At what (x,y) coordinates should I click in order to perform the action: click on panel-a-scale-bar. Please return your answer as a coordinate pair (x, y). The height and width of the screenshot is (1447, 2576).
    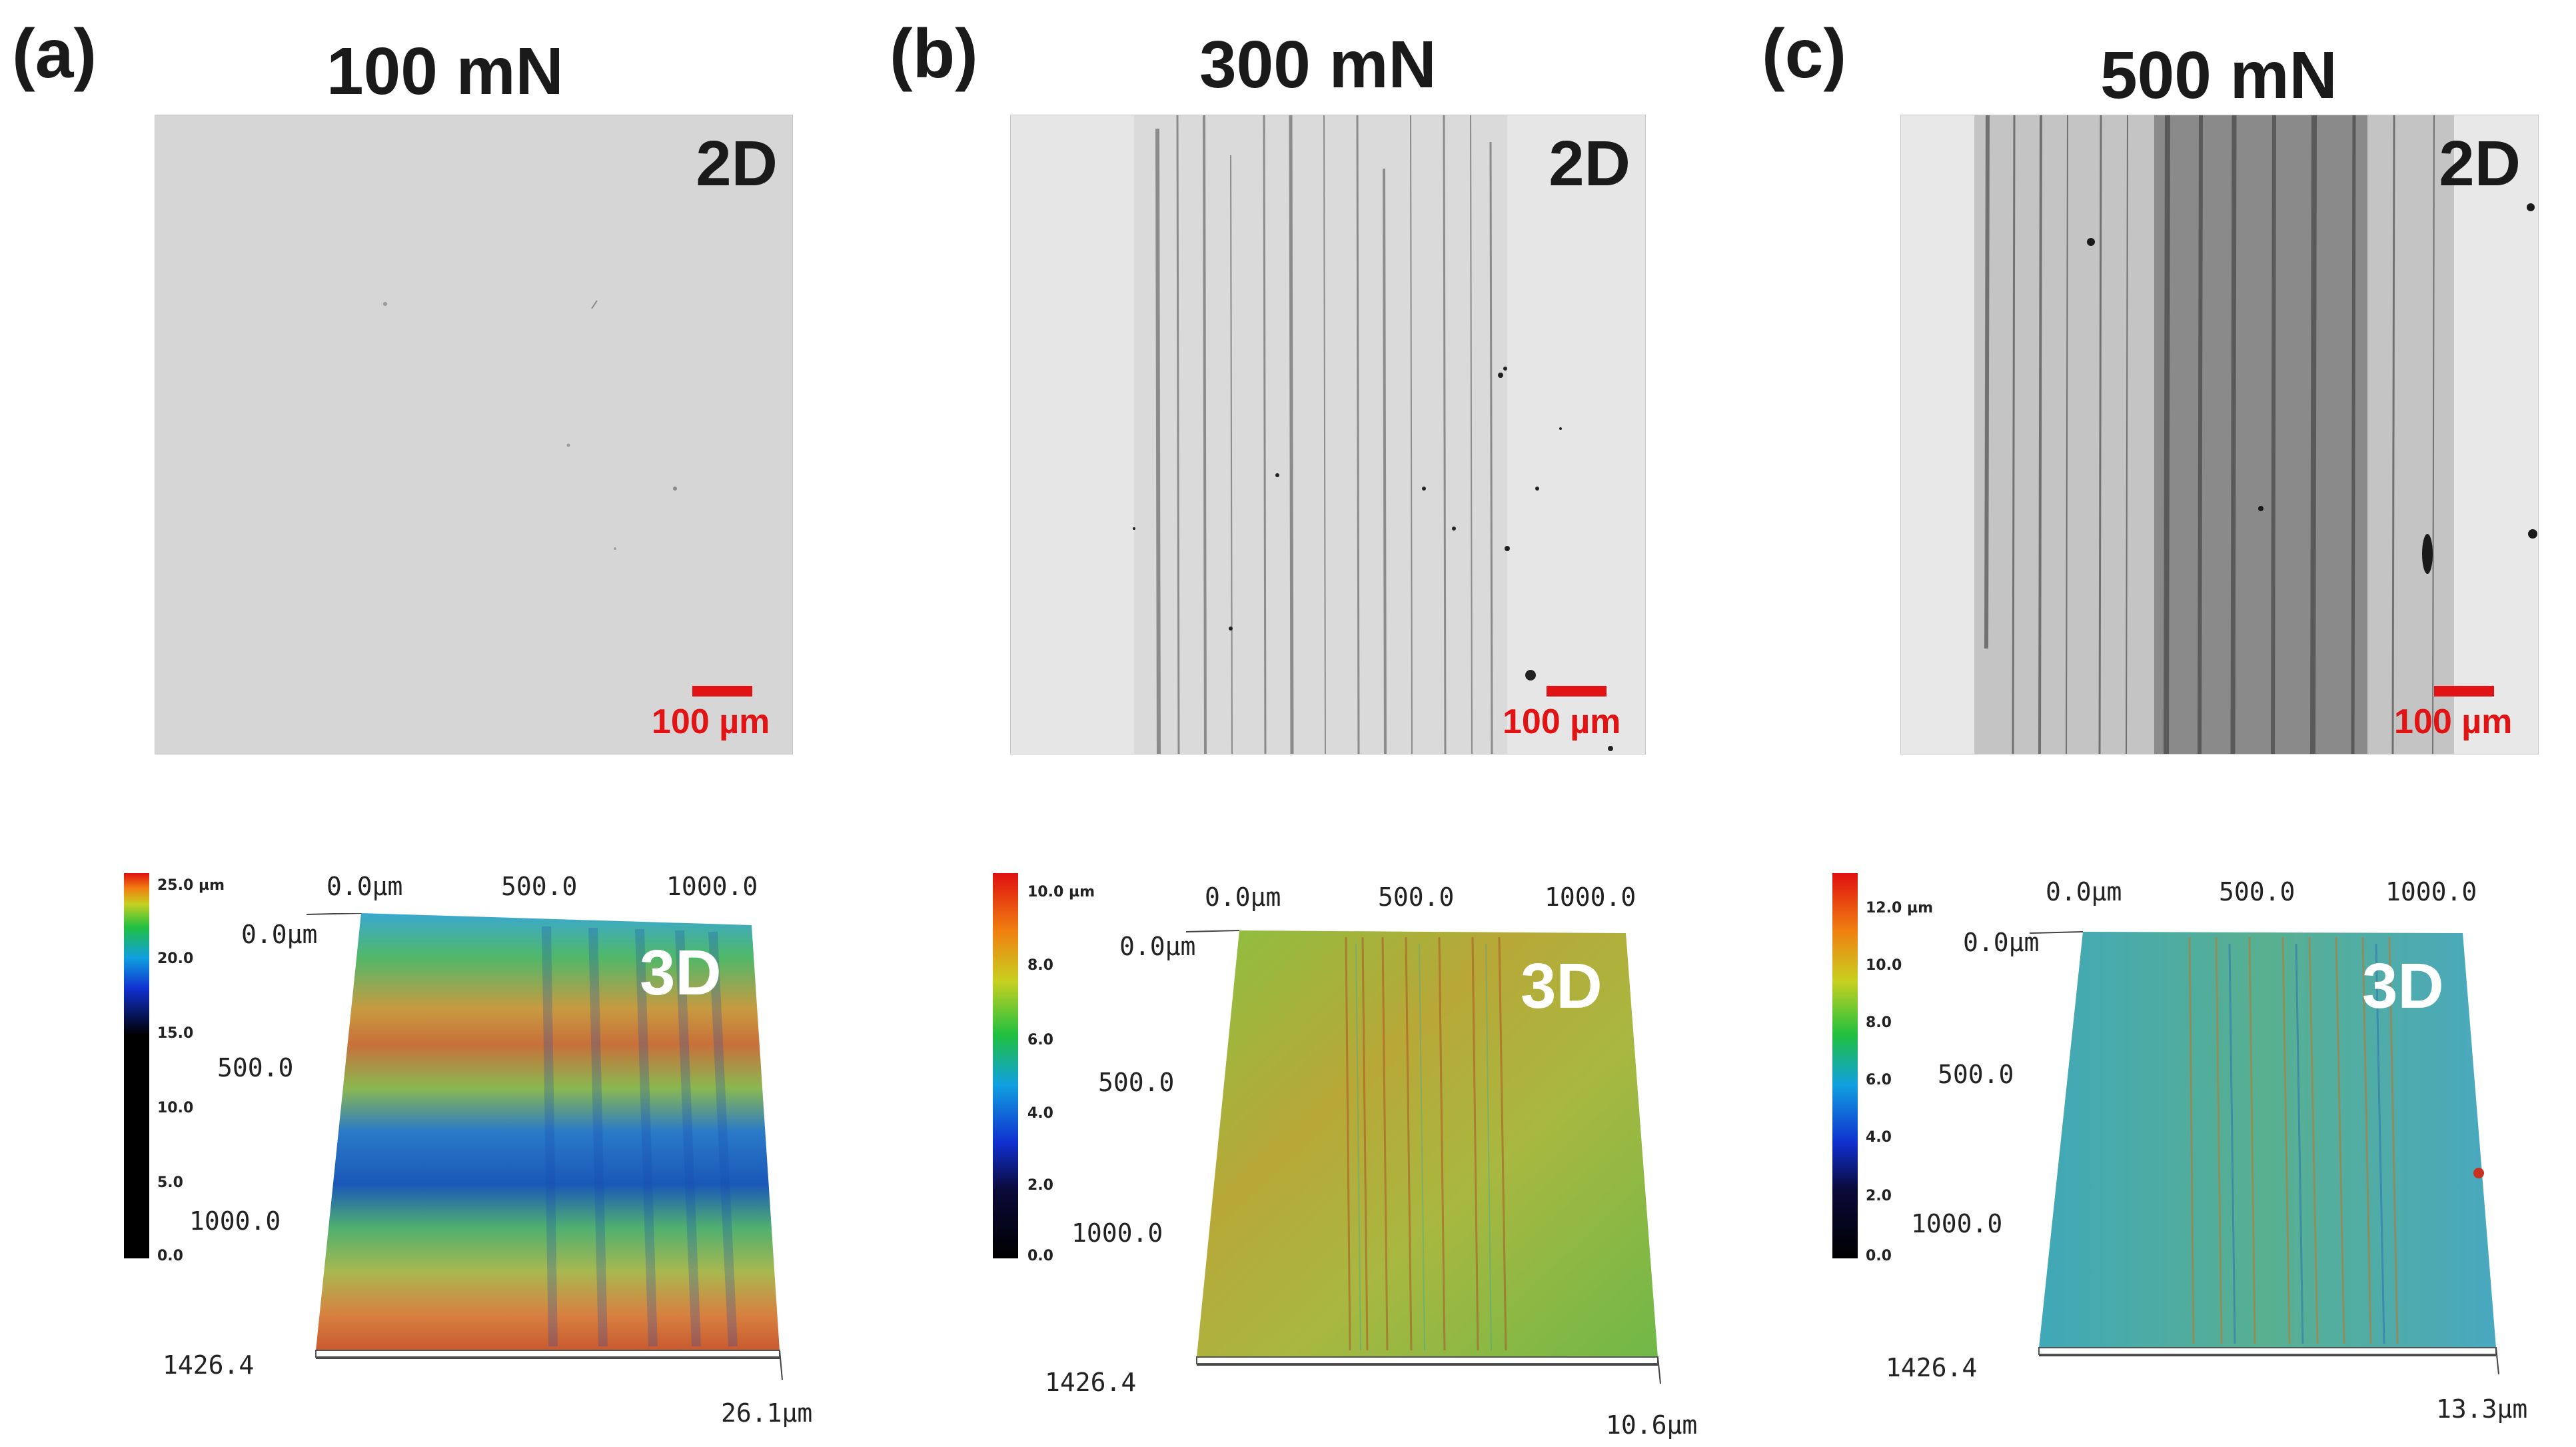
    Looking at the image, I should click on (722, 691).